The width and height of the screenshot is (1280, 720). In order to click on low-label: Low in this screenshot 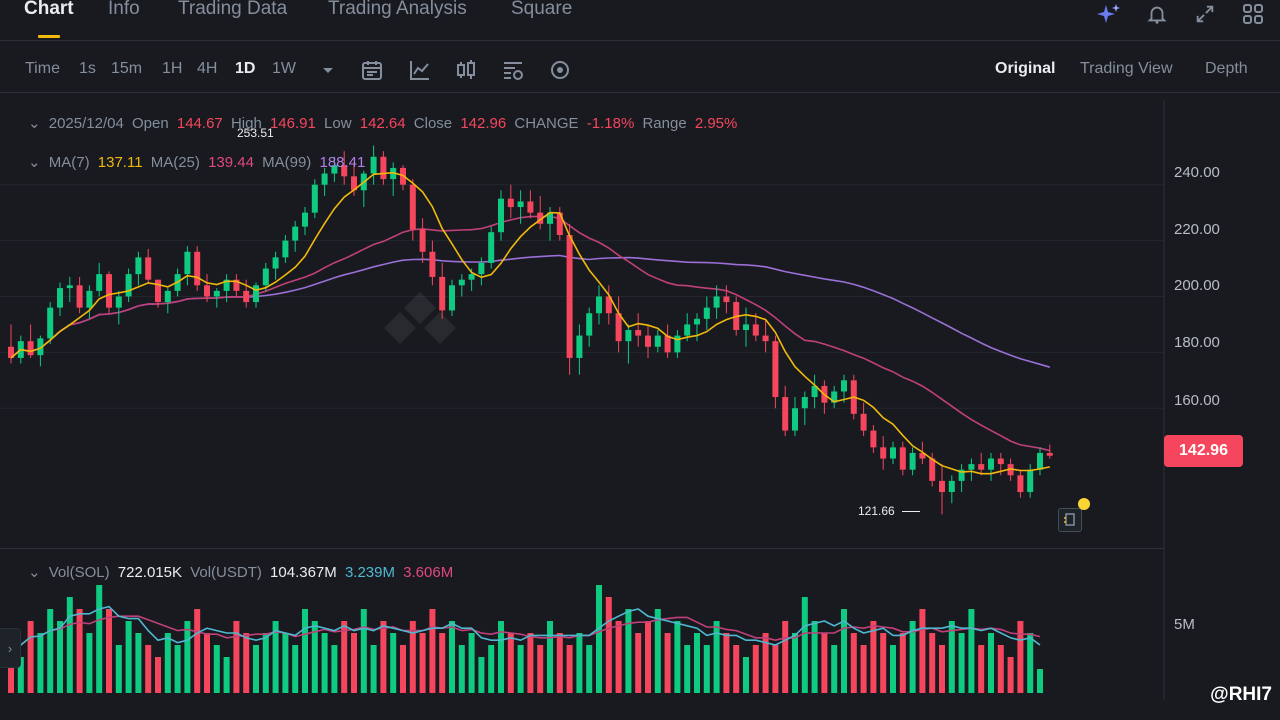, I will do `click(338, 123)`.